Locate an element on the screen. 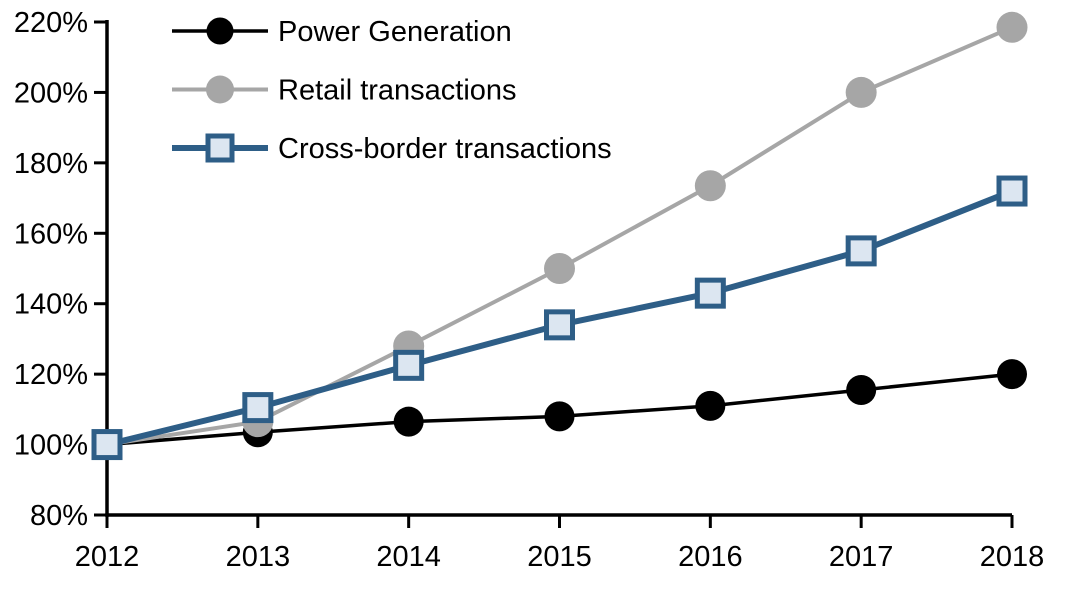  data-point-2013 is located at coordinates (258, 408).